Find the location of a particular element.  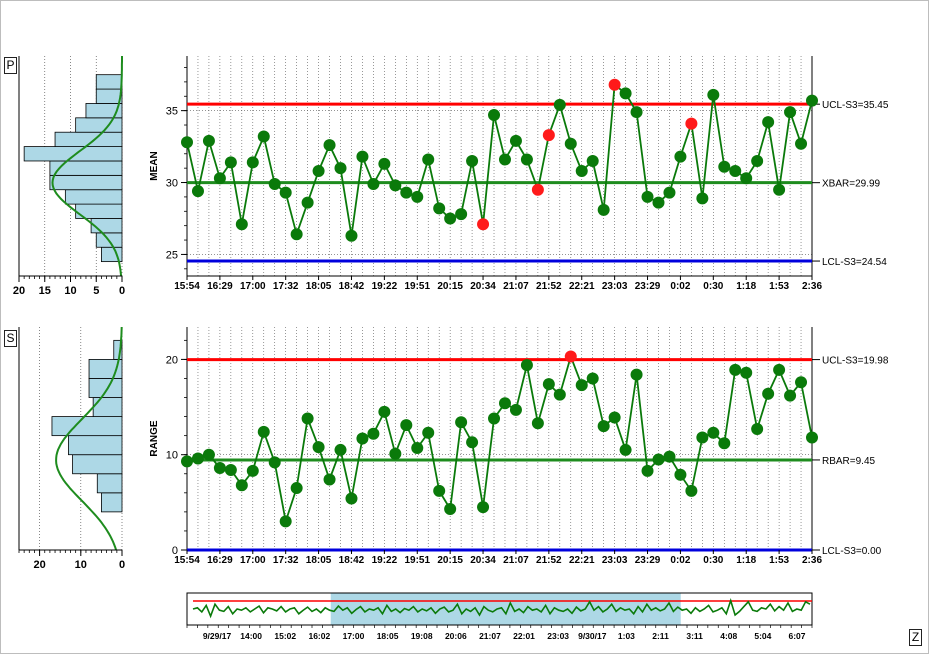

overview-time-label: 14:00 is located at coordinates (251, 636).